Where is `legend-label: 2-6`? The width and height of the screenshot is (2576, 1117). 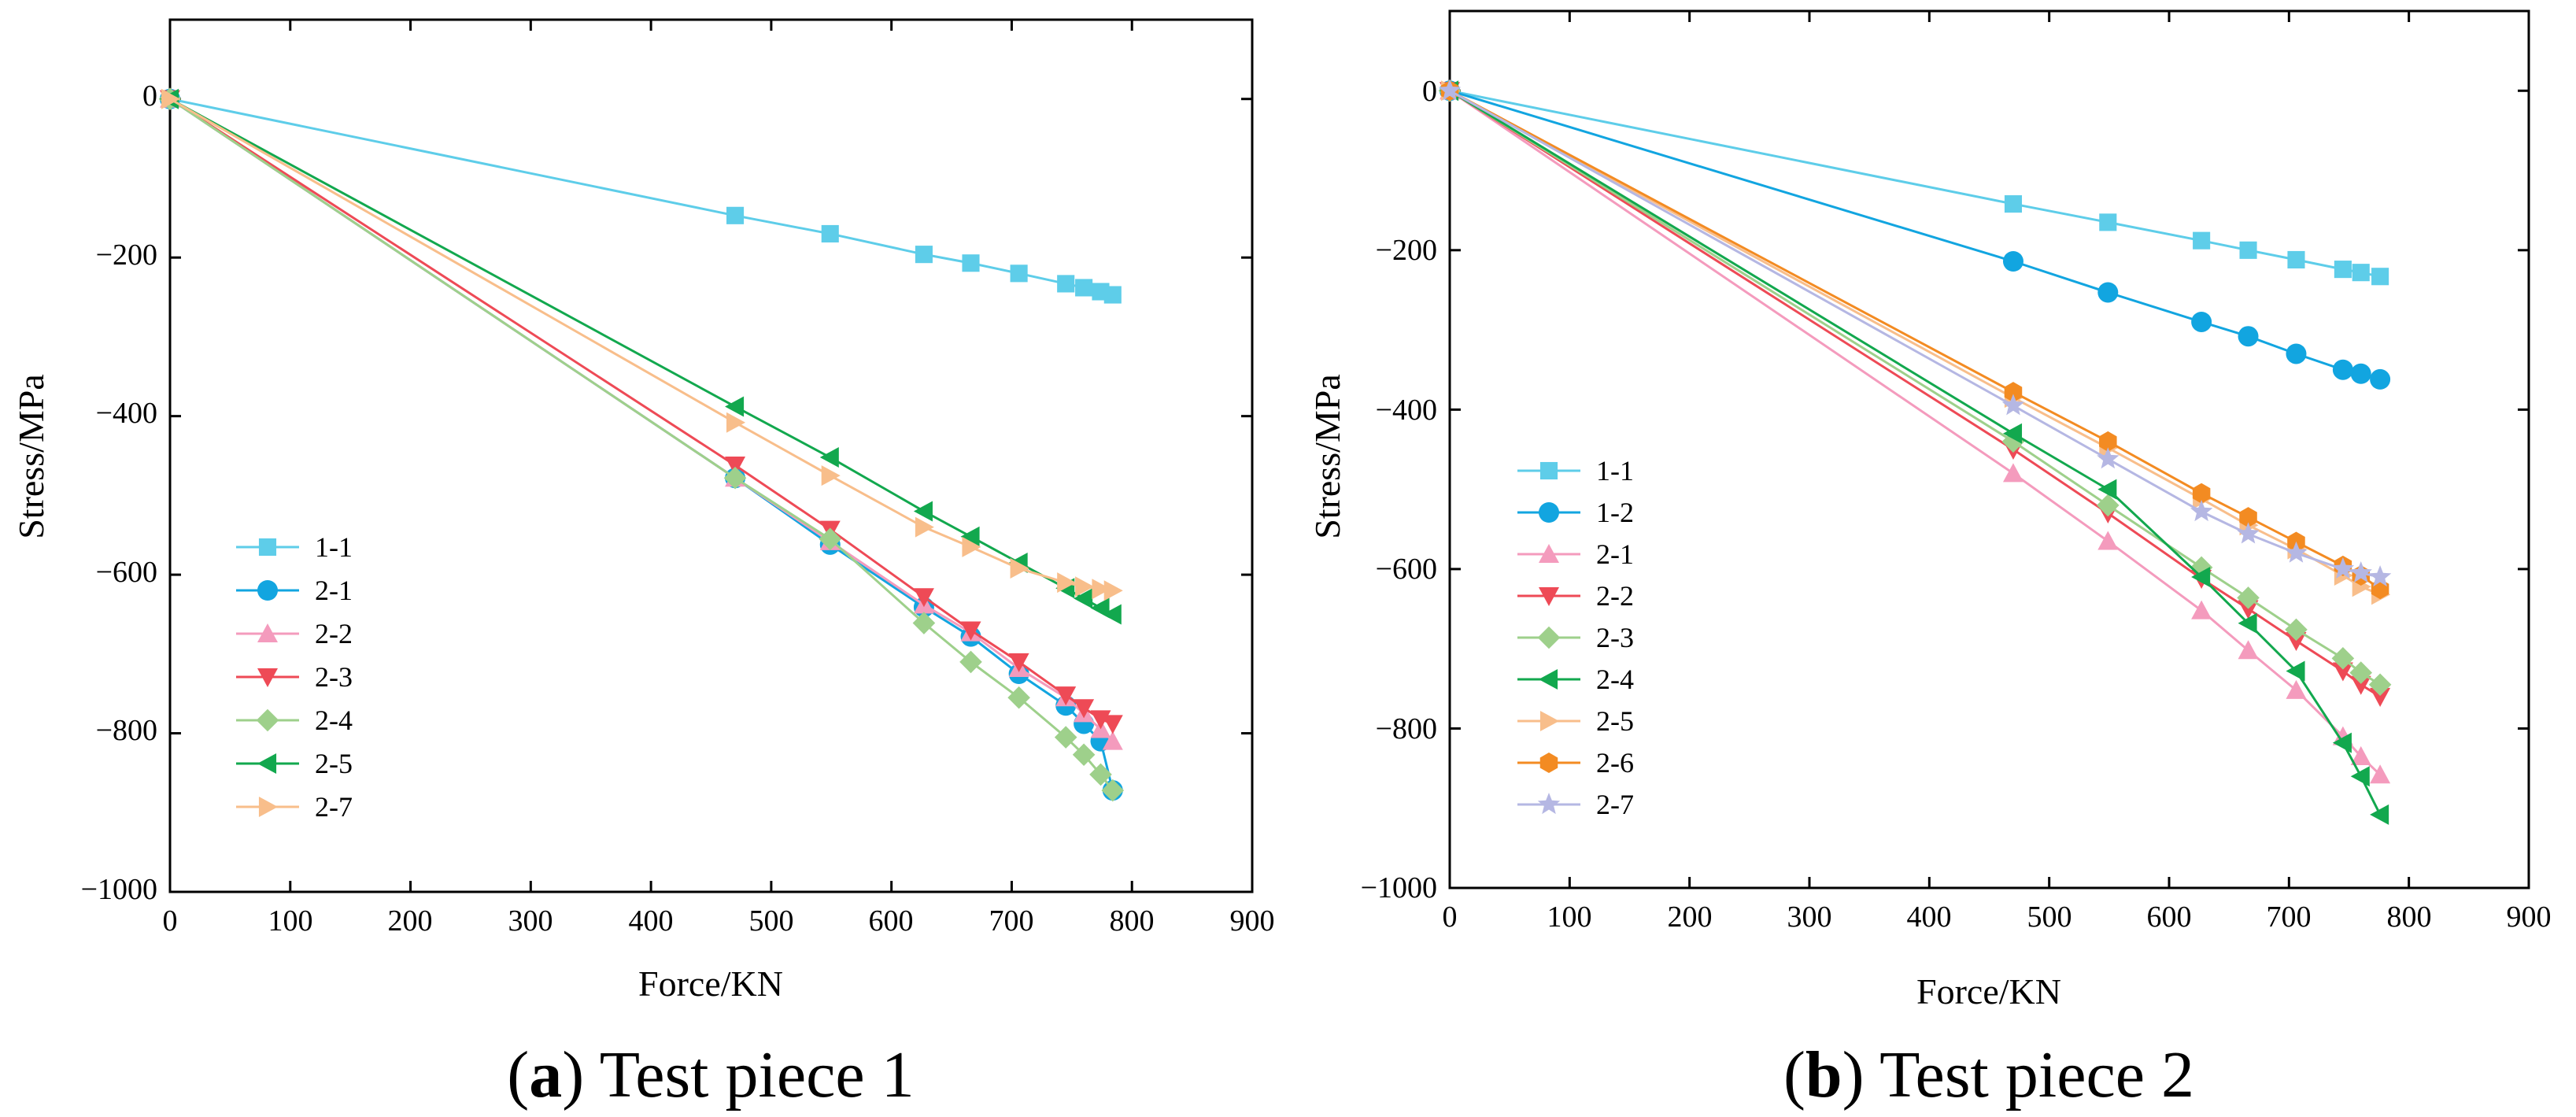 legend-label: 2-6 is located at coordinates (1615, 763).